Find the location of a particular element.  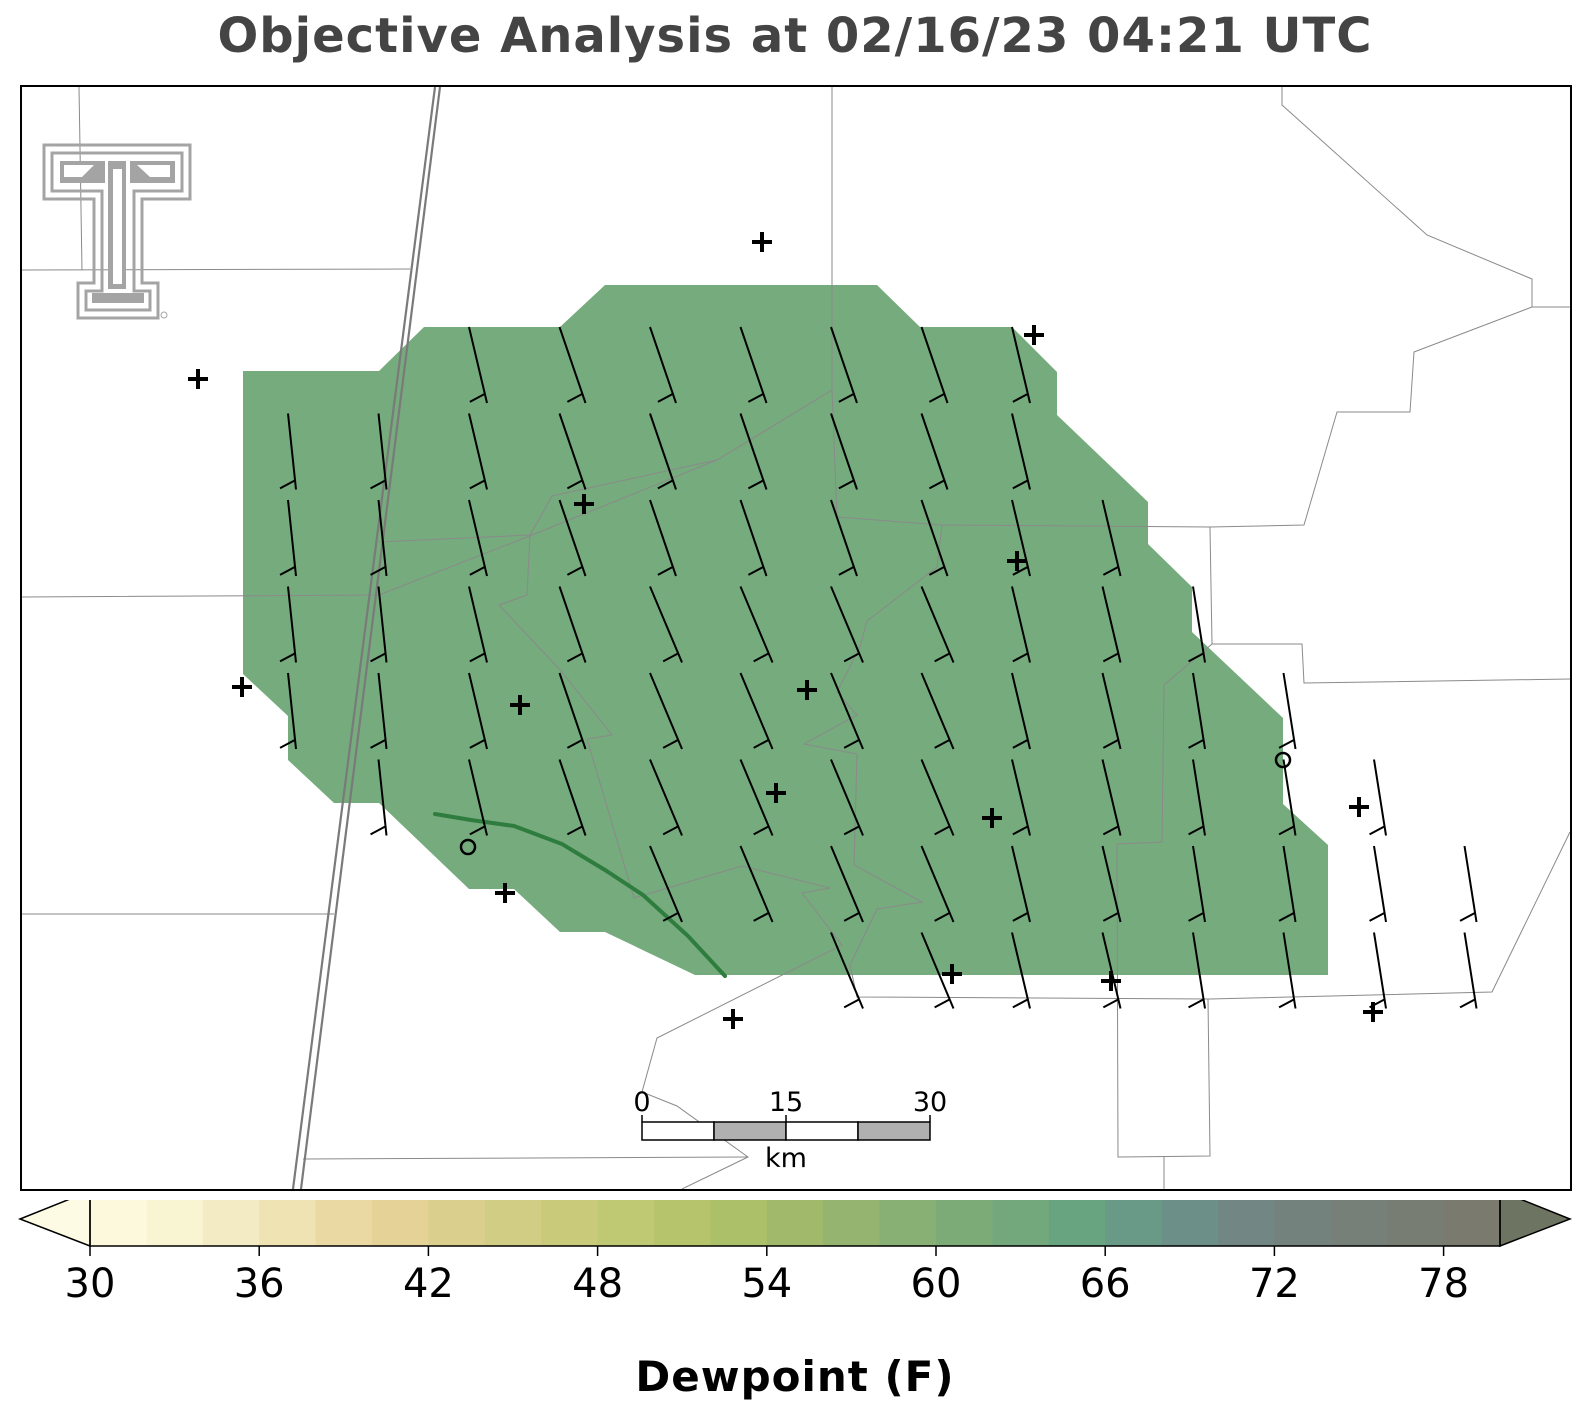

colorbar-tick-label: 72 is located at coordinates (1274, 1284).